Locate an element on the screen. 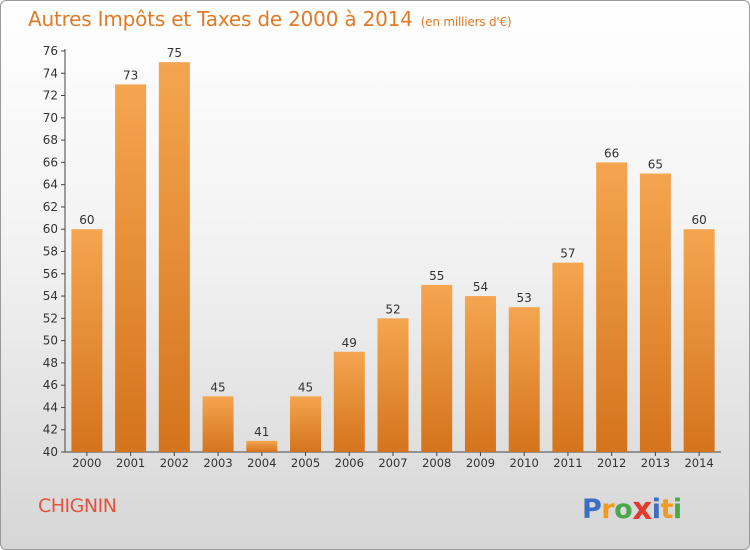 The width and height of the screenshot is (750, 550). logo-letter: t is located at coordinates (666, 509).